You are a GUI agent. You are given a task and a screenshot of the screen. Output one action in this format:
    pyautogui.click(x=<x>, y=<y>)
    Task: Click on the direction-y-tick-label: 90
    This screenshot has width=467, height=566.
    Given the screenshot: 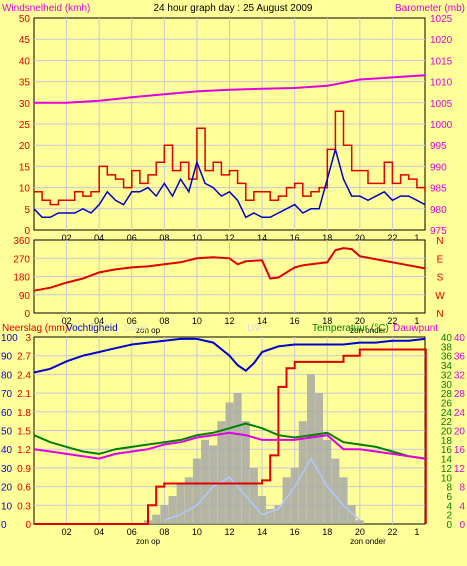 What is the action you would take?
    pyautogui.click(x=25, y=296)
    